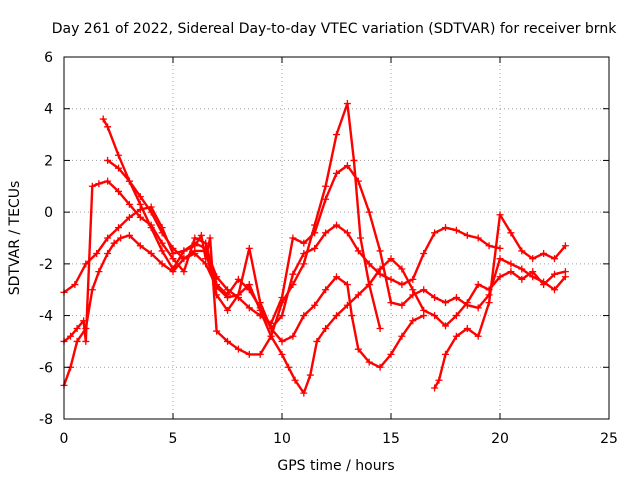 The image size is (640, 480). I want to click on x-tick-label: 25, so click(609, 439).